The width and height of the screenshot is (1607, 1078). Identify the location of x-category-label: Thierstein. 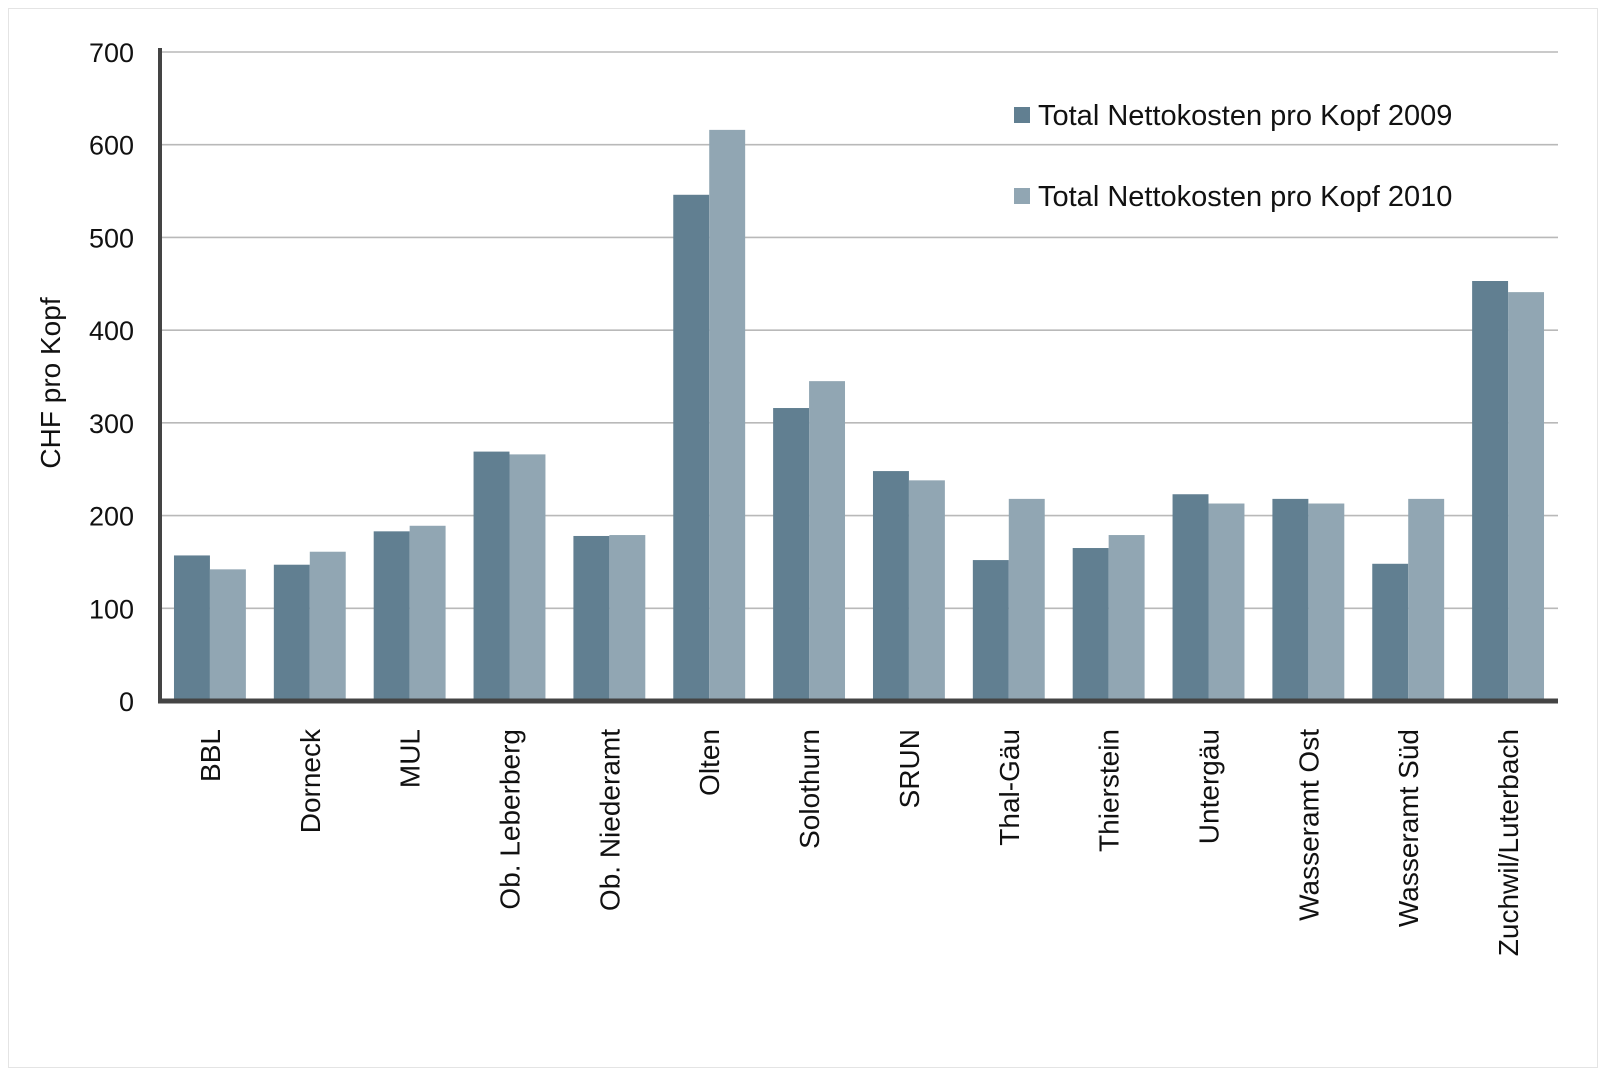
(1109, 790).